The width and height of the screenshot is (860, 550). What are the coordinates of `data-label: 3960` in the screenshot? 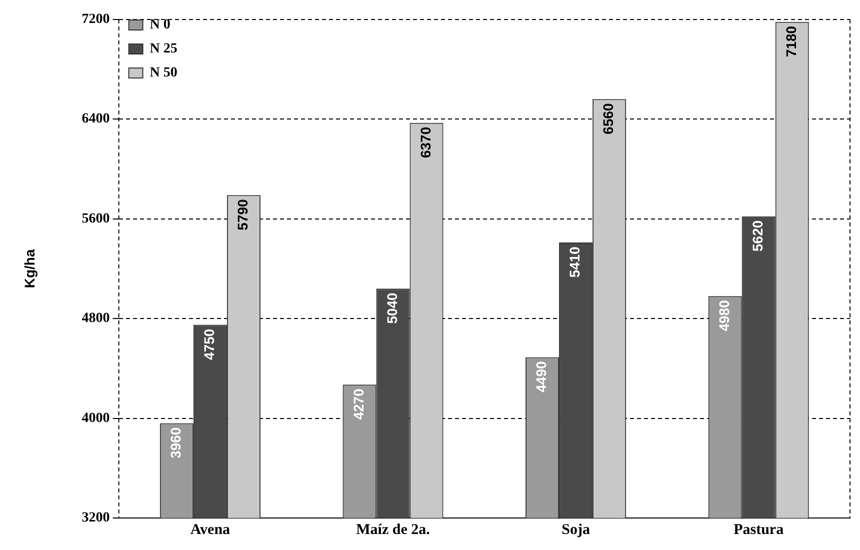 It's located at (176, 442).